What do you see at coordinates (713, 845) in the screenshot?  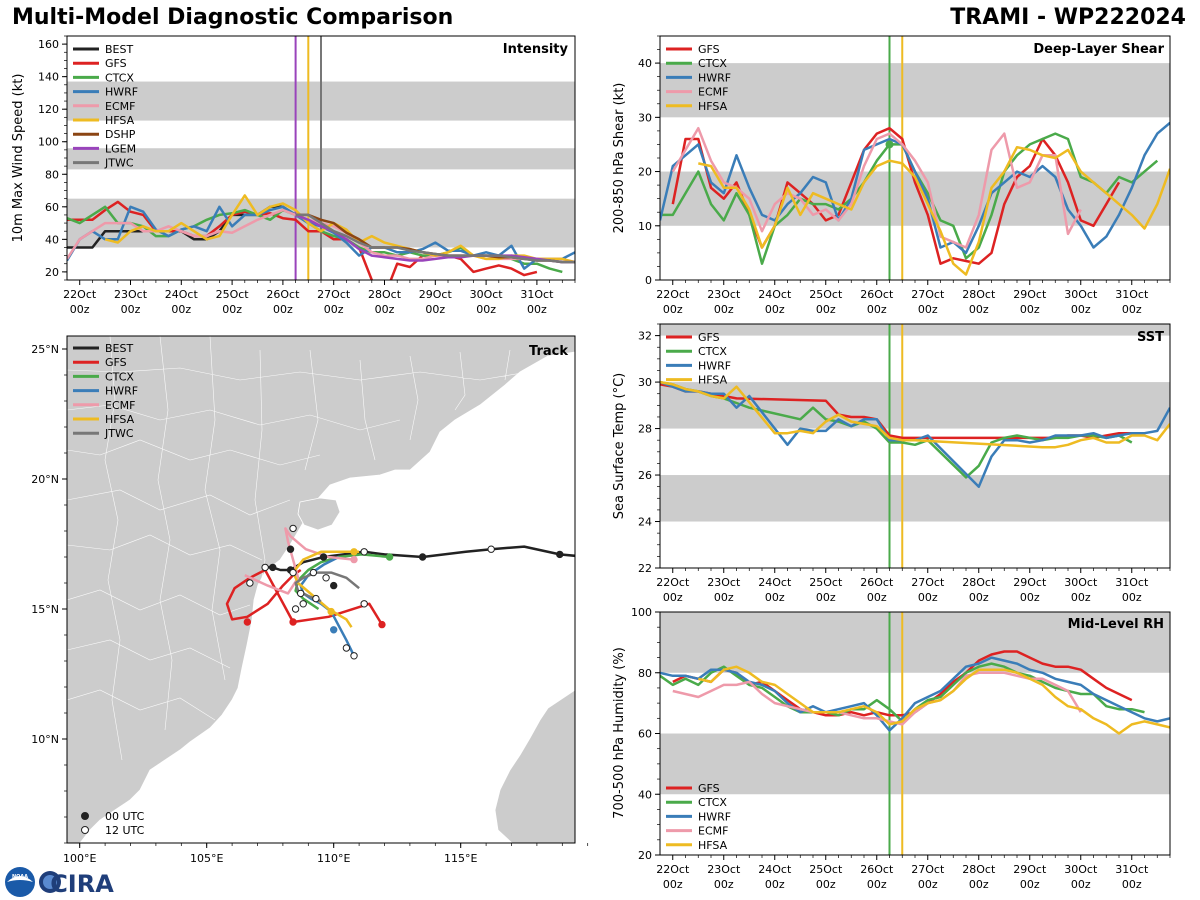 I see `rh-legend-label-hfsa: HFSA` at bounding box center [713, 845].